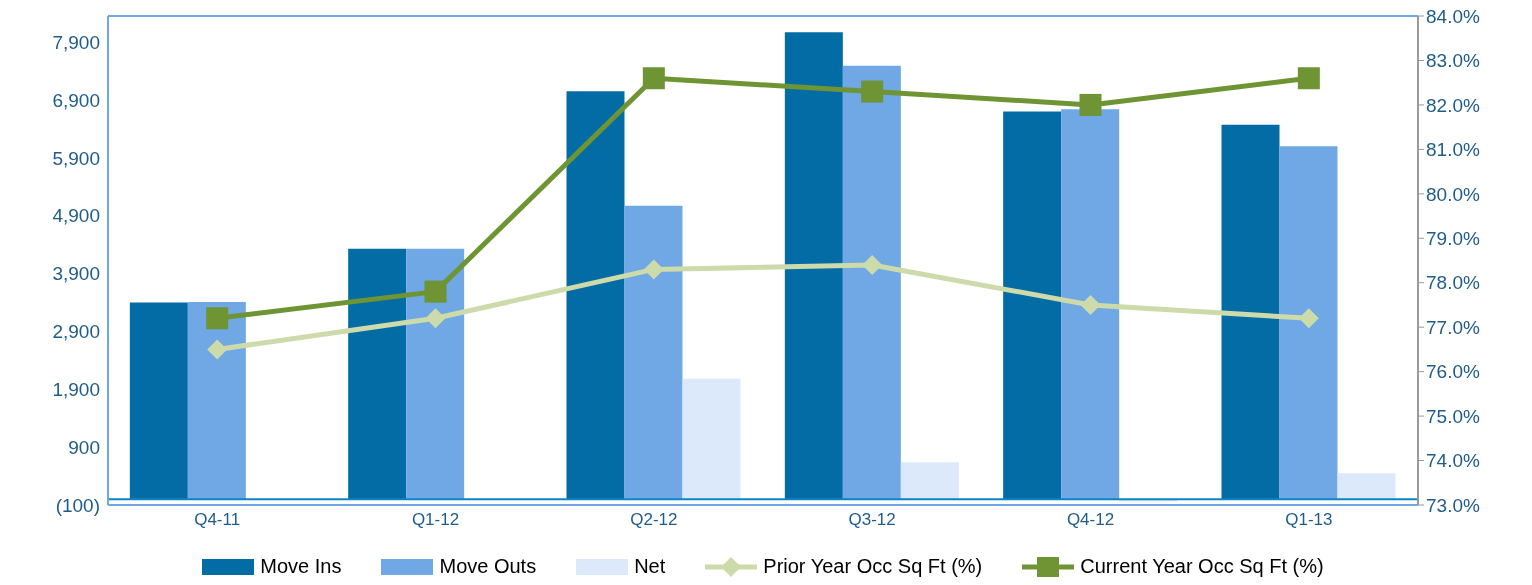 The width and height of the screenshot is (1532, 585). What do you see at coordinates (1453, 372) in the screenshot?
I see `y2-tick-label: 76.0%` at bounding box center [1453, 372].